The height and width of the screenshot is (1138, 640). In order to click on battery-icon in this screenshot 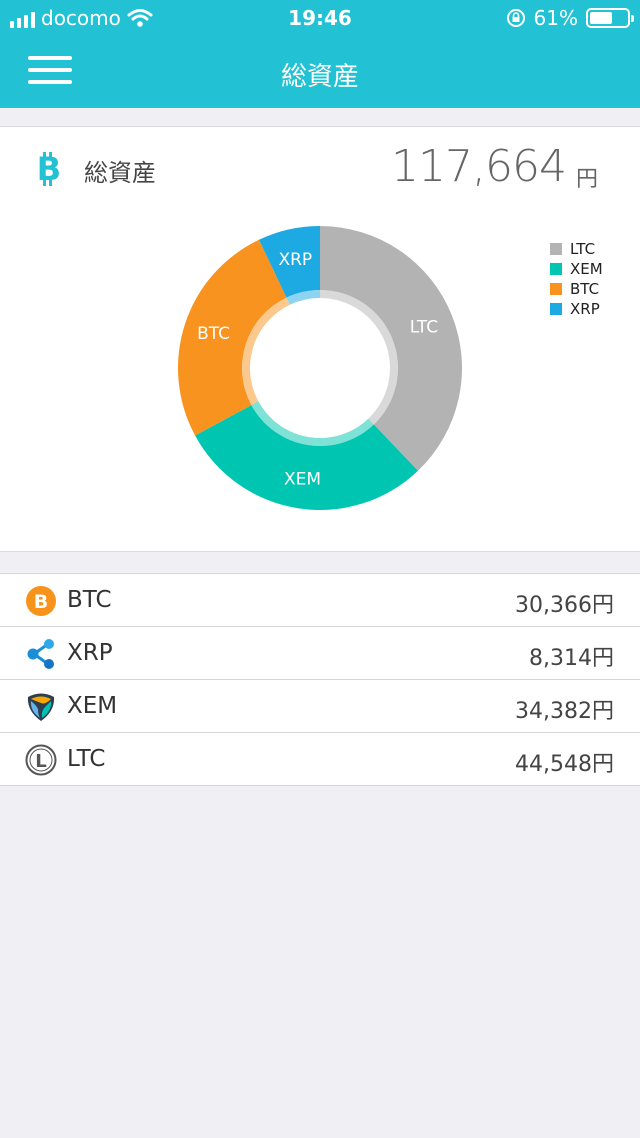, I will do `click(610, 18)`.